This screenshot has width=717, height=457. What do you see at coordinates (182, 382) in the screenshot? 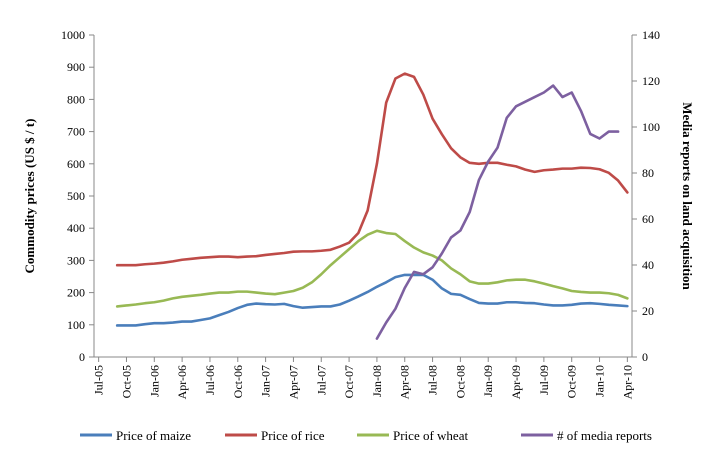
I see `x-tick-label: Apr-06` at bounding box center [182, 382].